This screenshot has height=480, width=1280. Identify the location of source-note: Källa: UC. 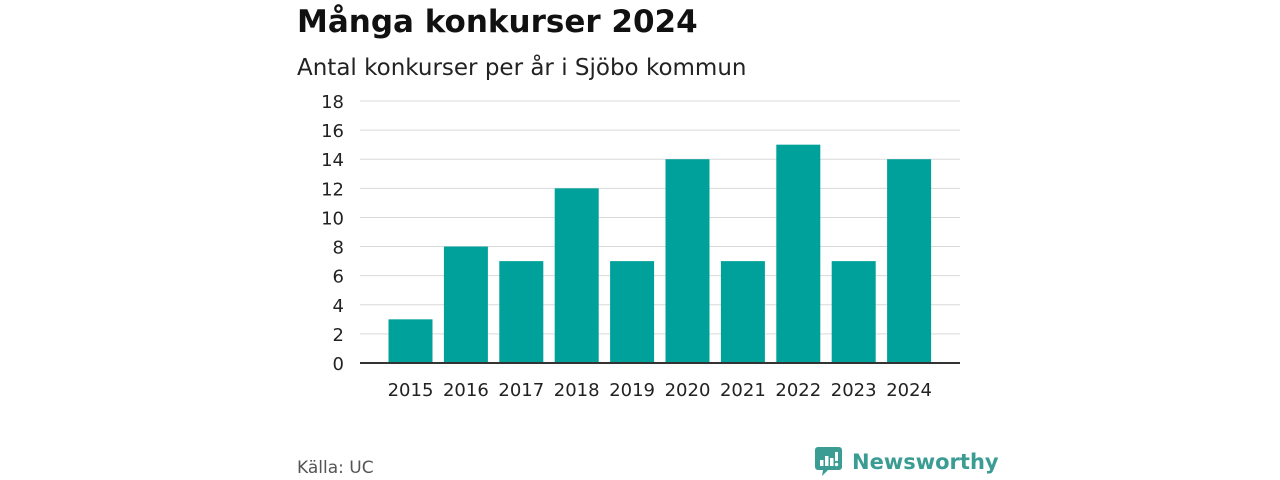
(335, 468).